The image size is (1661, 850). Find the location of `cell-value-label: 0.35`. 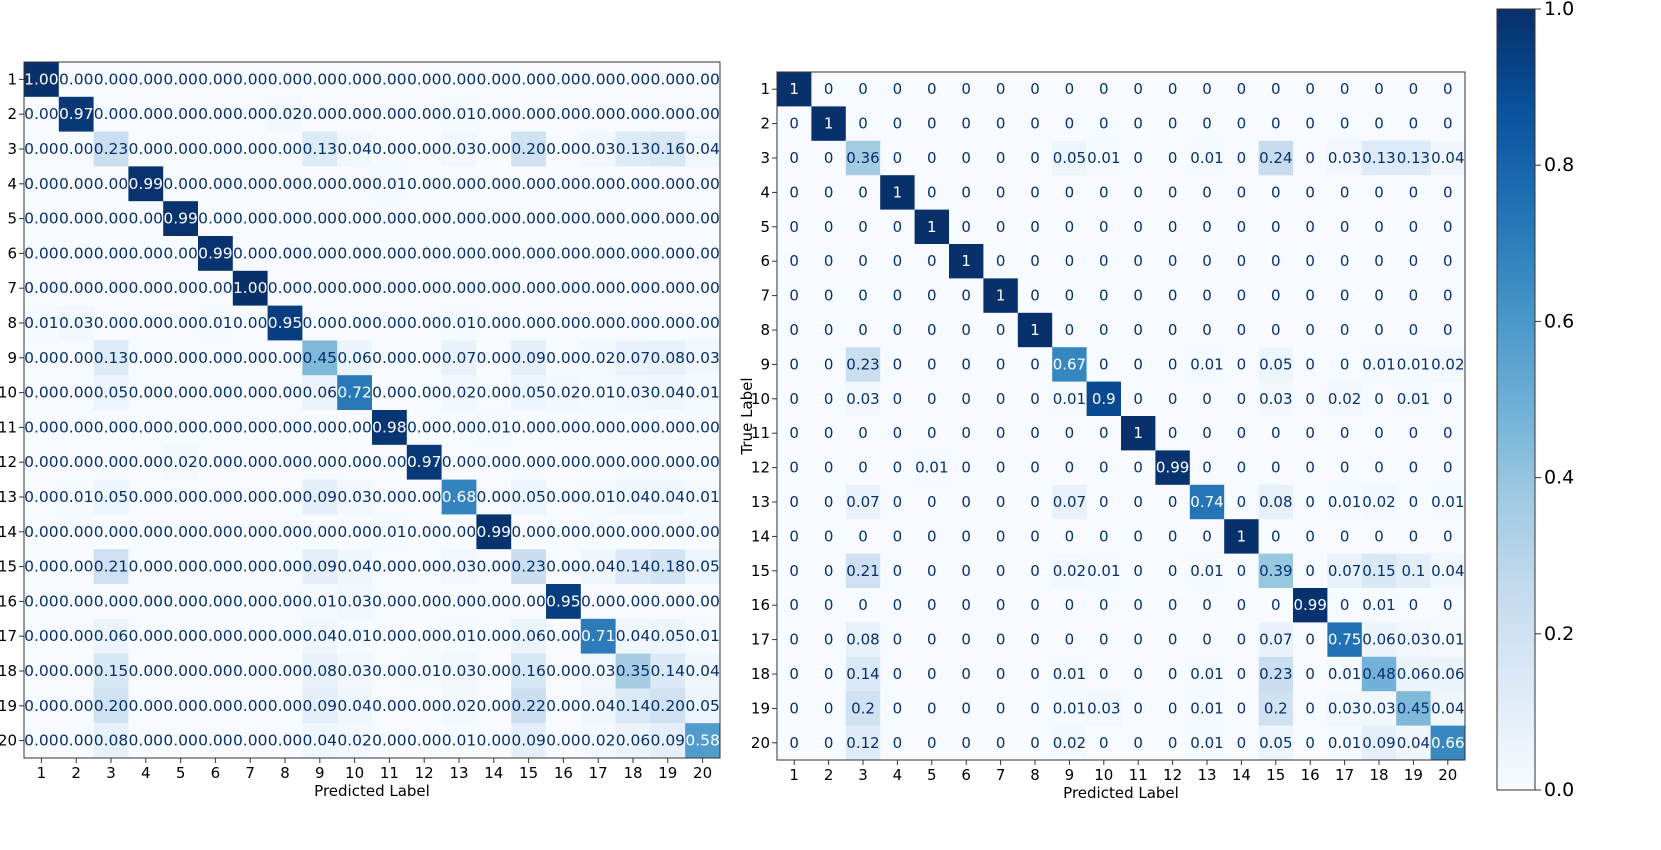

cell-value-label: 0.35 is located at coordinates (633, 671).